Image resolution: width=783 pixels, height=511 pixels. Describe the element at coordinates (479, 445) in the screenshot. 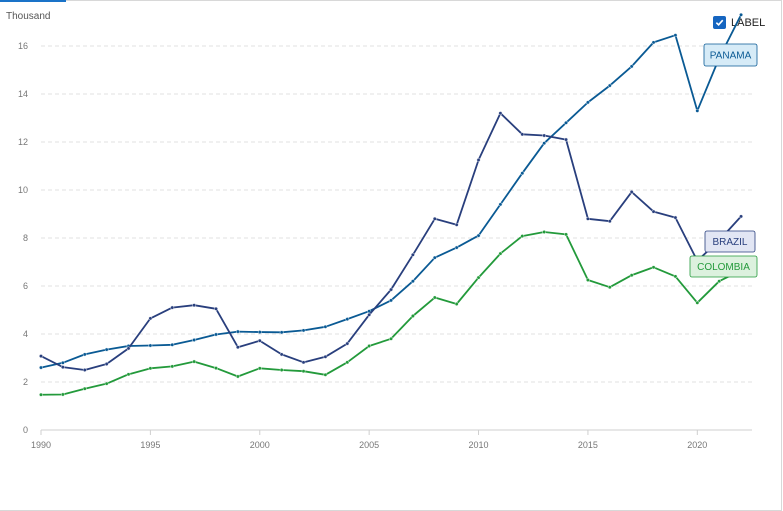

I see `x-tick-label: 2010` at that location.